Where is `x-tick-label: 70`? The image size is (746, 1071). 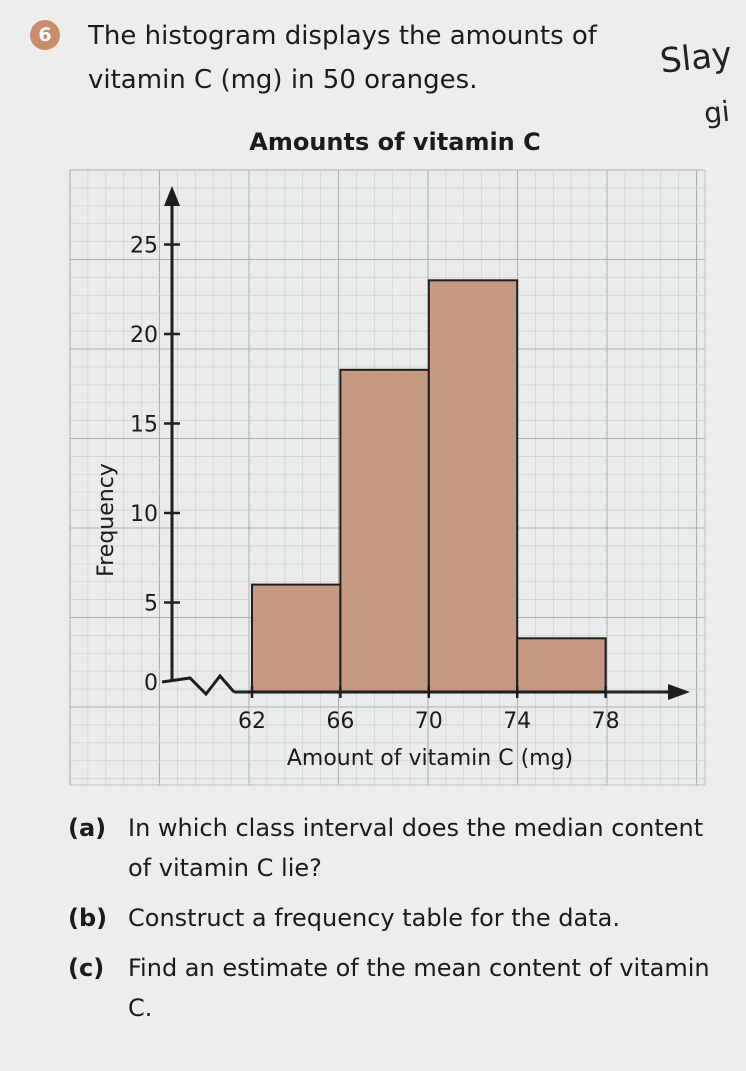 x-tick-label: 70 is located at coordinates (429, 721).